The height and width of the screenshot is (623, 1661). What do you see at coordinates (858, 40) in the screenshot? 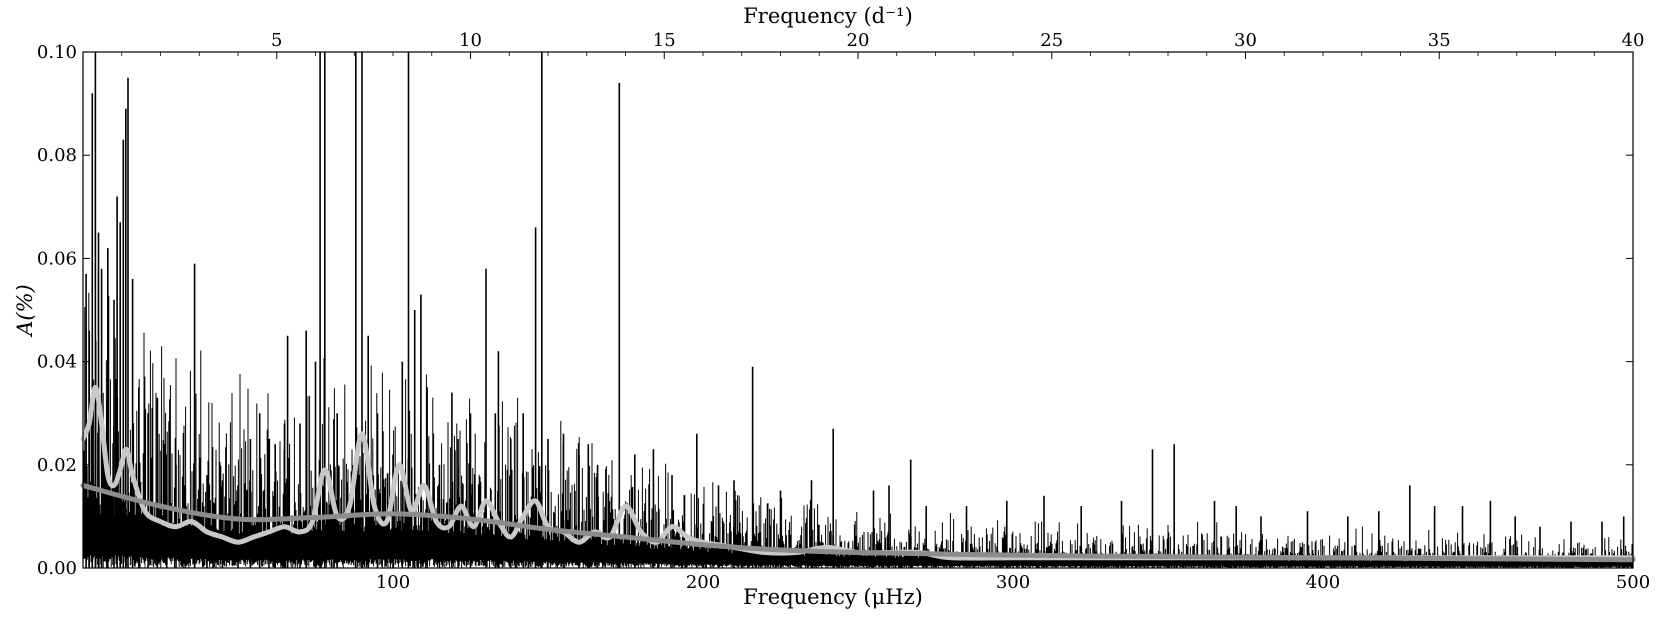
I see `top-x-tick-label: 20` at bounding box center [858, 40].